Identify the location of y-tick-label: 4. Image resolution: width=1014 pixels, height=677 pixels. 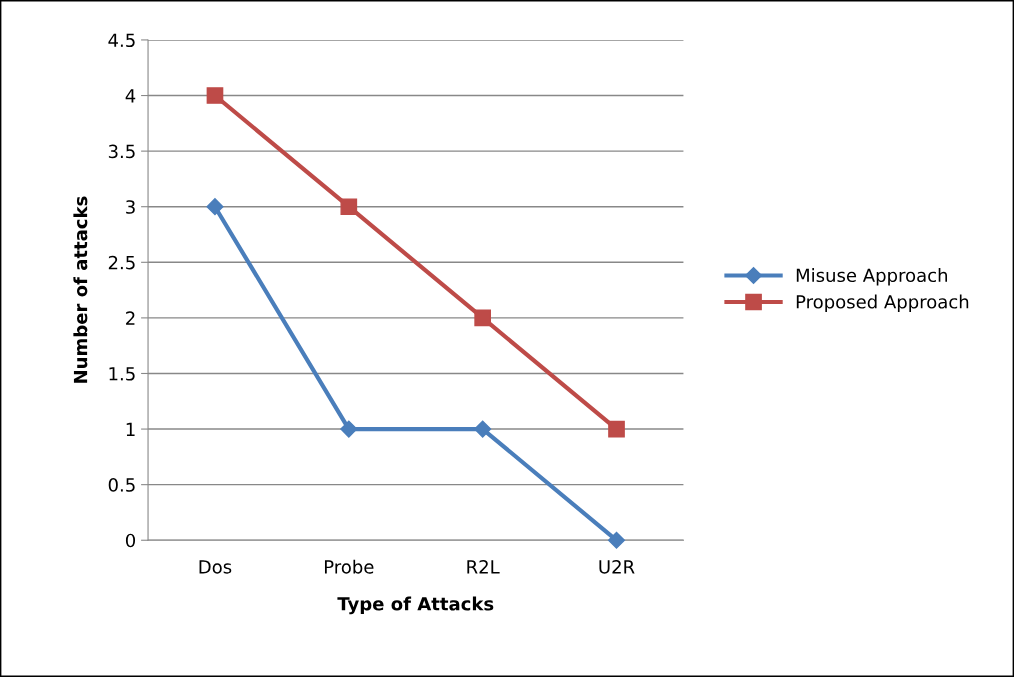
(130, 96).